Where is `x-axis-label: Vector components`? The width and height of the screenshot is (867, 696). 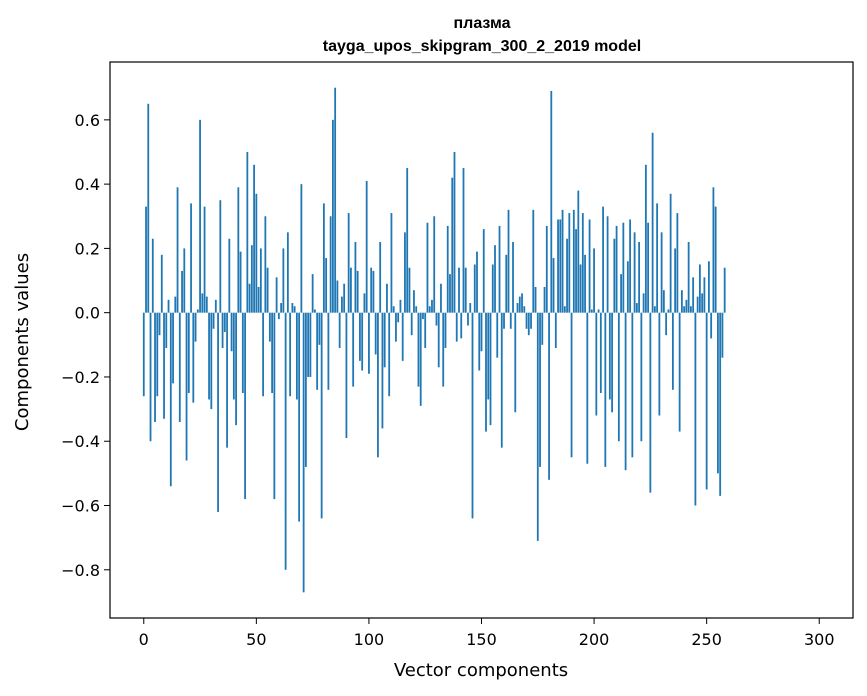 x-axis-label: Vector components is located at coordinates (481, 670).